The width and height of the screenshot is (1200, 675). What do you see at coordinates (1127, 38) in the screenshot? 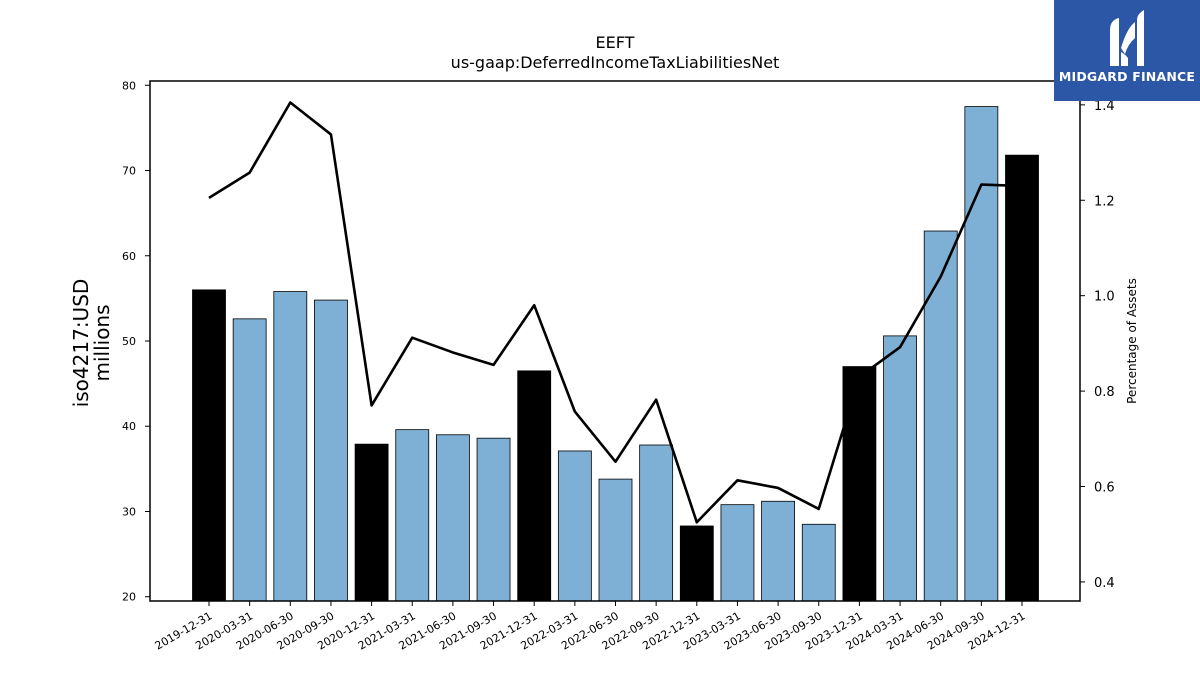
I see `logo-icon` at bounding box center [1127, 38].